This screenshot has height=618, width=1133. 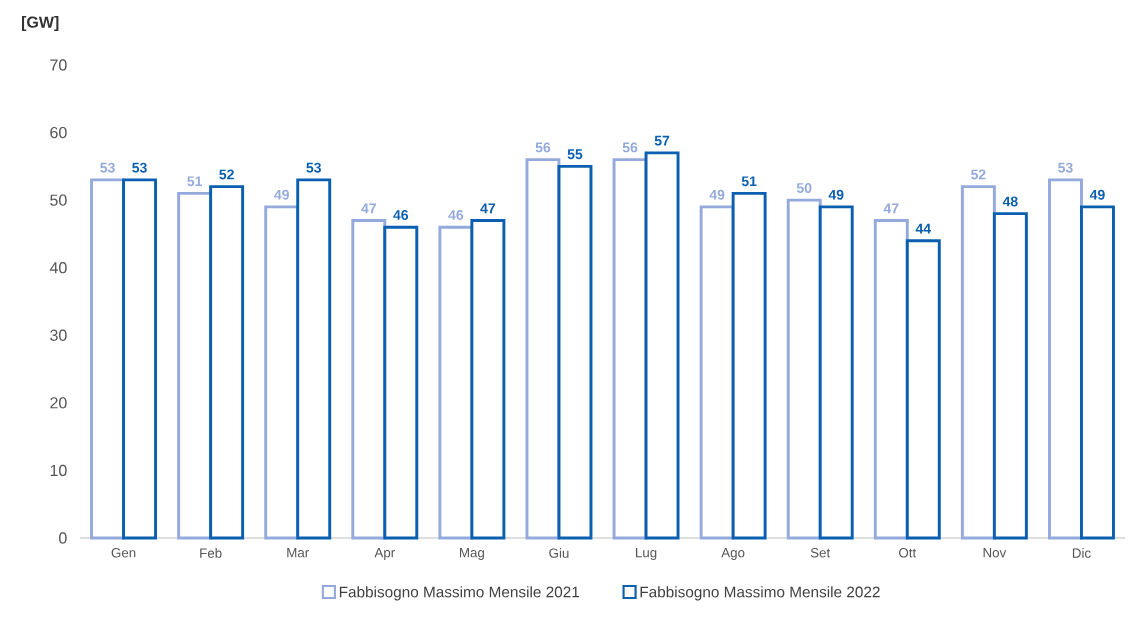 I want to click on y-tick-label: 40, so click(x=58, y=268).